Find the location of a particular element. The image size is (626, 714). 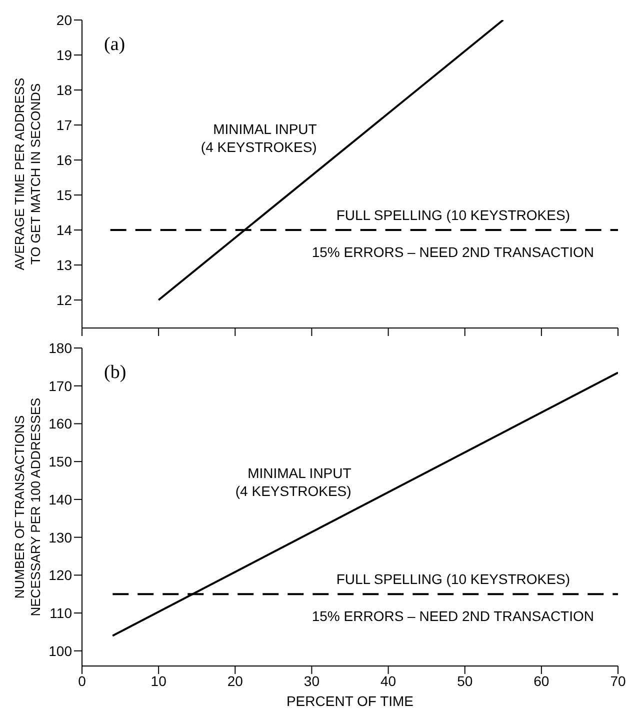

y-tick-label: 14 is located at coordinates (64, 230).